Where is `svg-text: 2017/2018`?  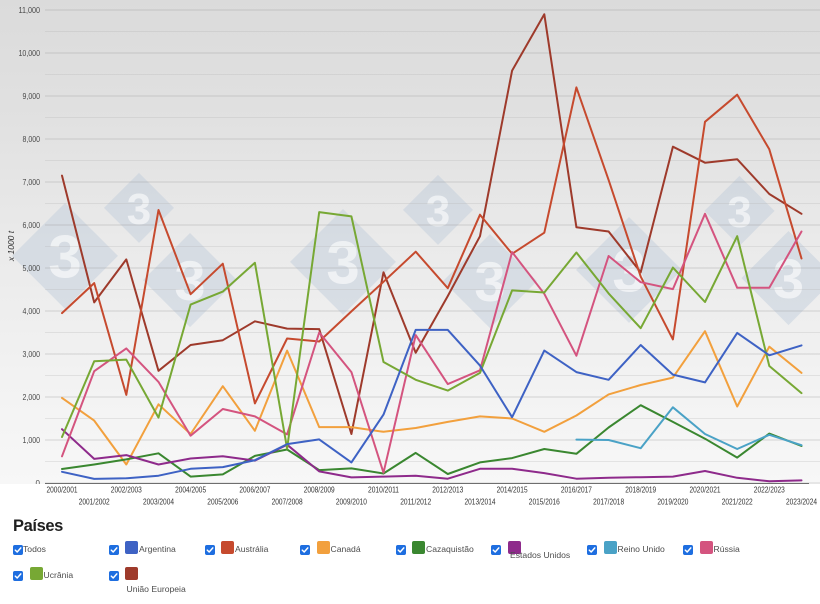
svg-text: 2017/2018 is located at coordinates (608, 501).